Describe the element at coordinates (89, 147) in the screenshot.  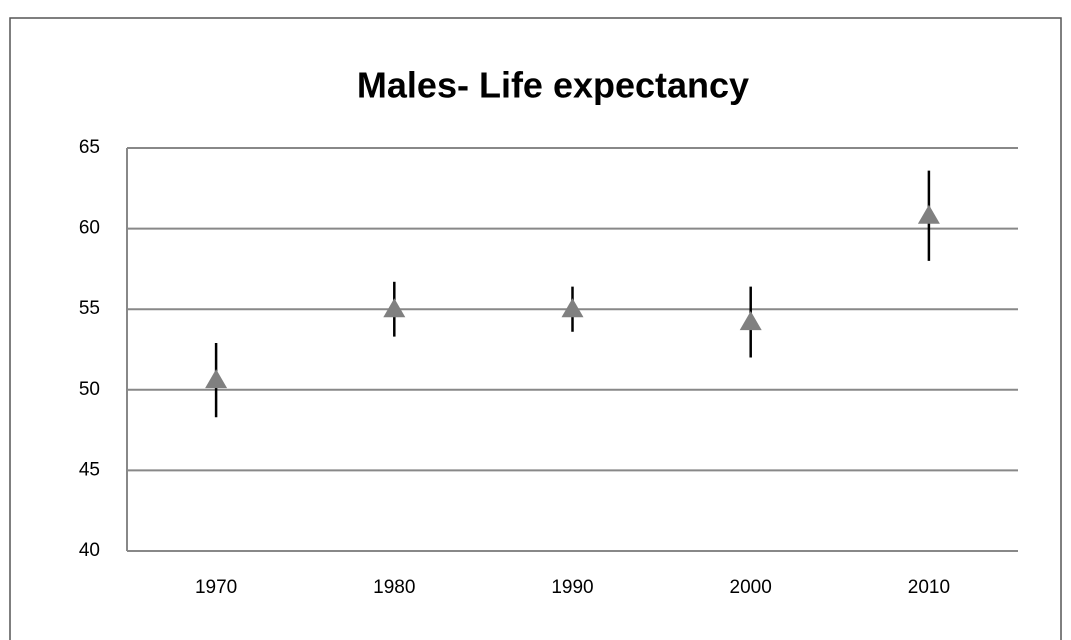
I see `y-tick-label: 65` at that location.